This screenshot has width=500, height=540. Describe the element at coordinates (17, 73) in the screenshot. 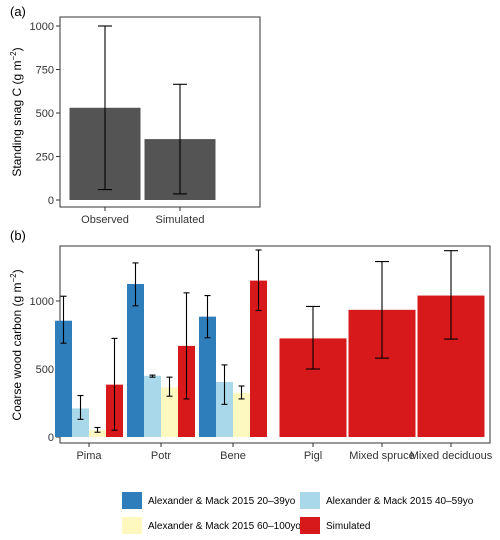

I see `panel-a-y-axis-label-unit: (g m` at that location.